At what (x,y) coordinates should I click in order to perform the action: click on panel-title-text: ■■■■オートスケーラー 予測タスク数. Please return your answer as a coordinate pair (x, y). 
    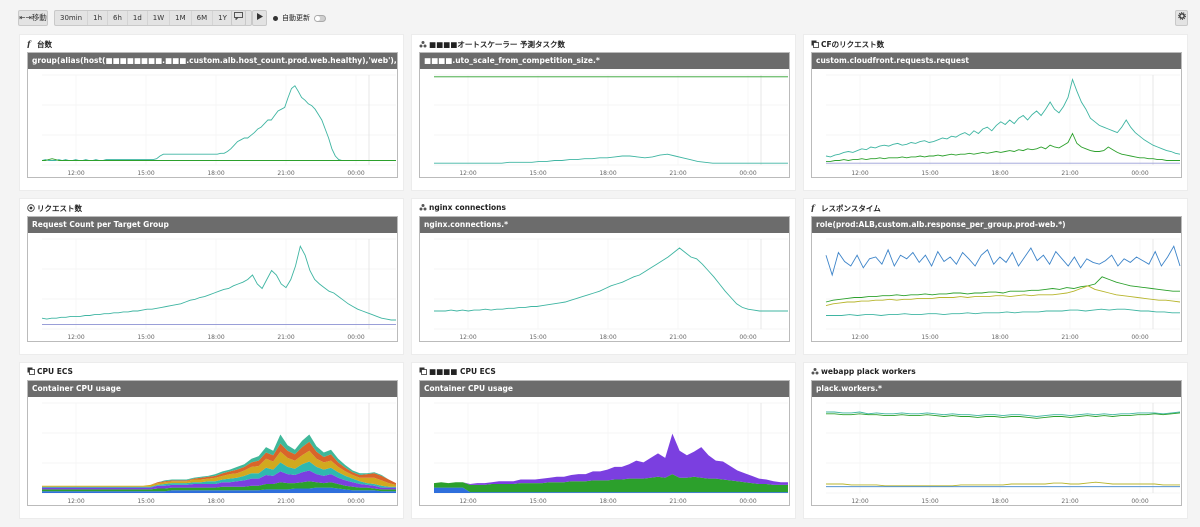
    Looking at the image, I should click on (497, 44).